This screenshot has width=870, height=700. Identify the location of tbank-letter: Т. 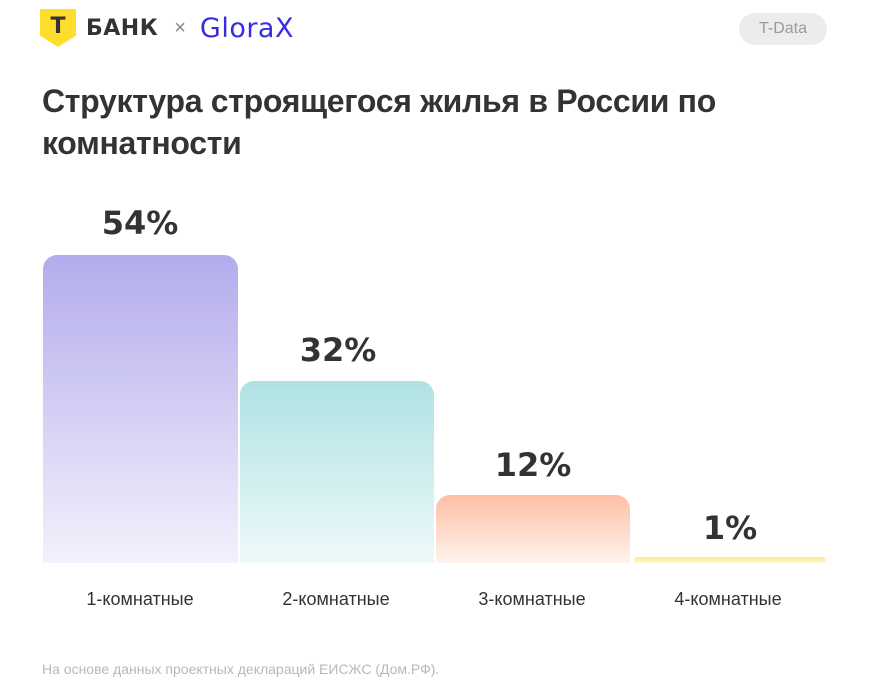
(58, 26).